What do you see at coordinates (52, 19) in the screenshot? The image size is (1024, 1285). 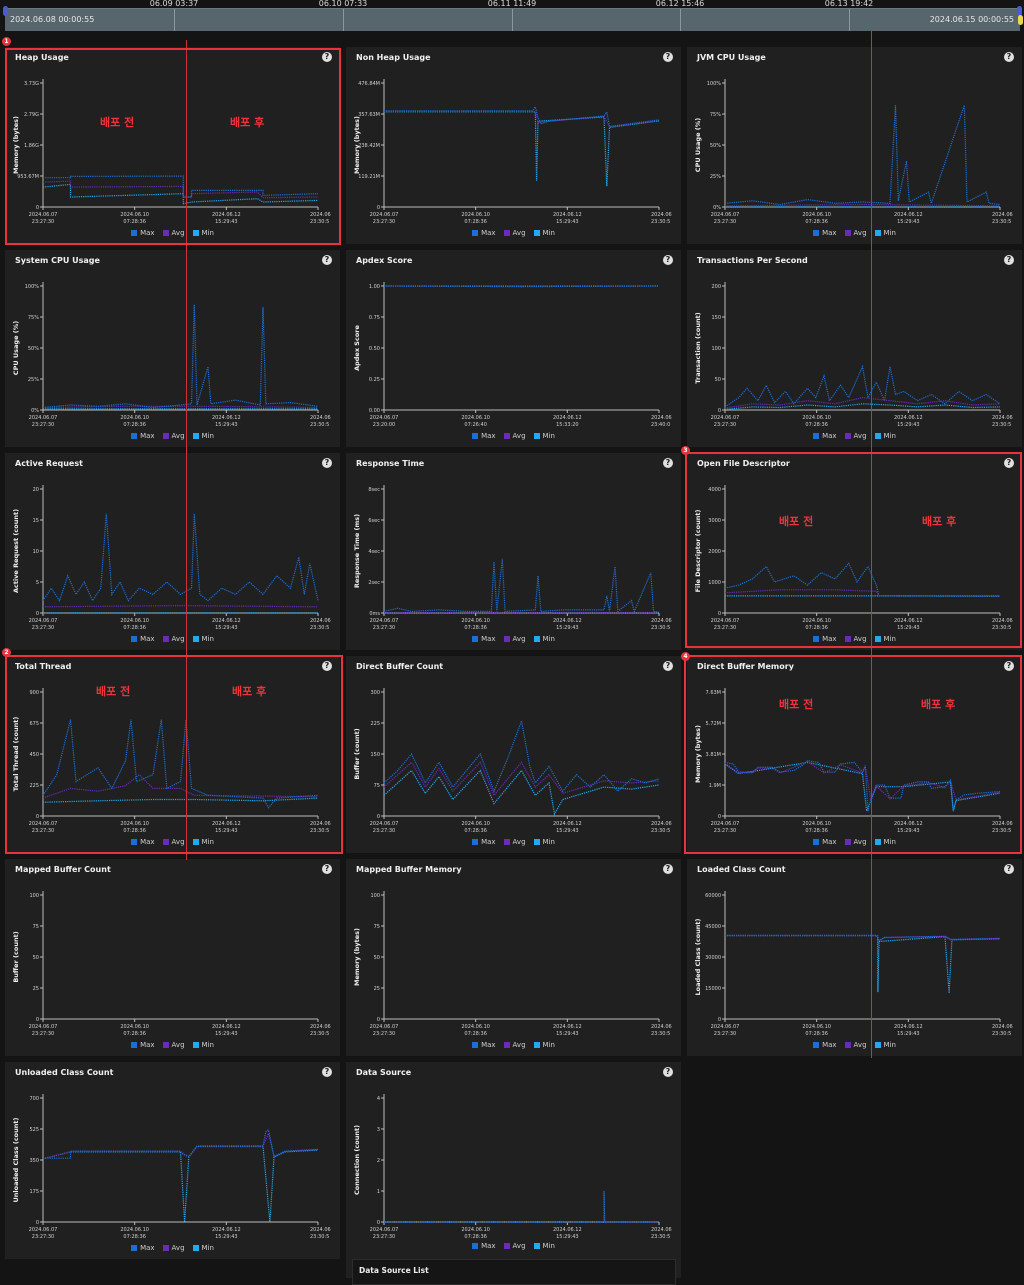 I see `timeline-start-time: 2024.06.08 00:00:55` at bounding box center [52, 19].